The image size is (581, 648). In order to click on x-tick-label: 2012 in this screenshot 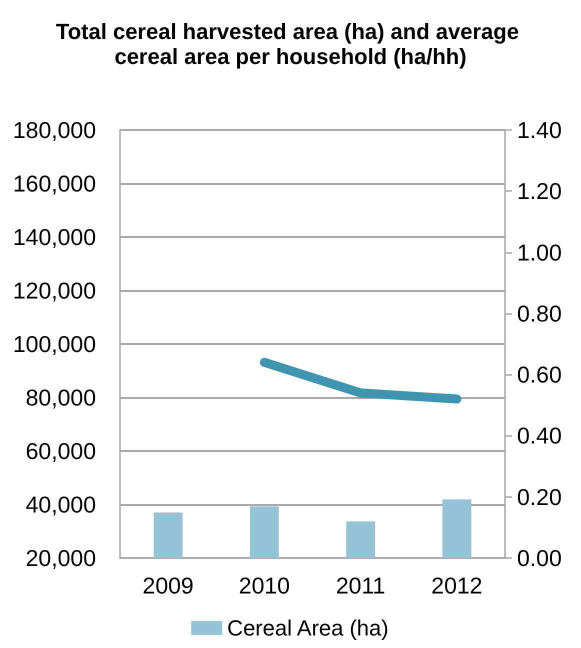, I will do `click(456, 585)`.